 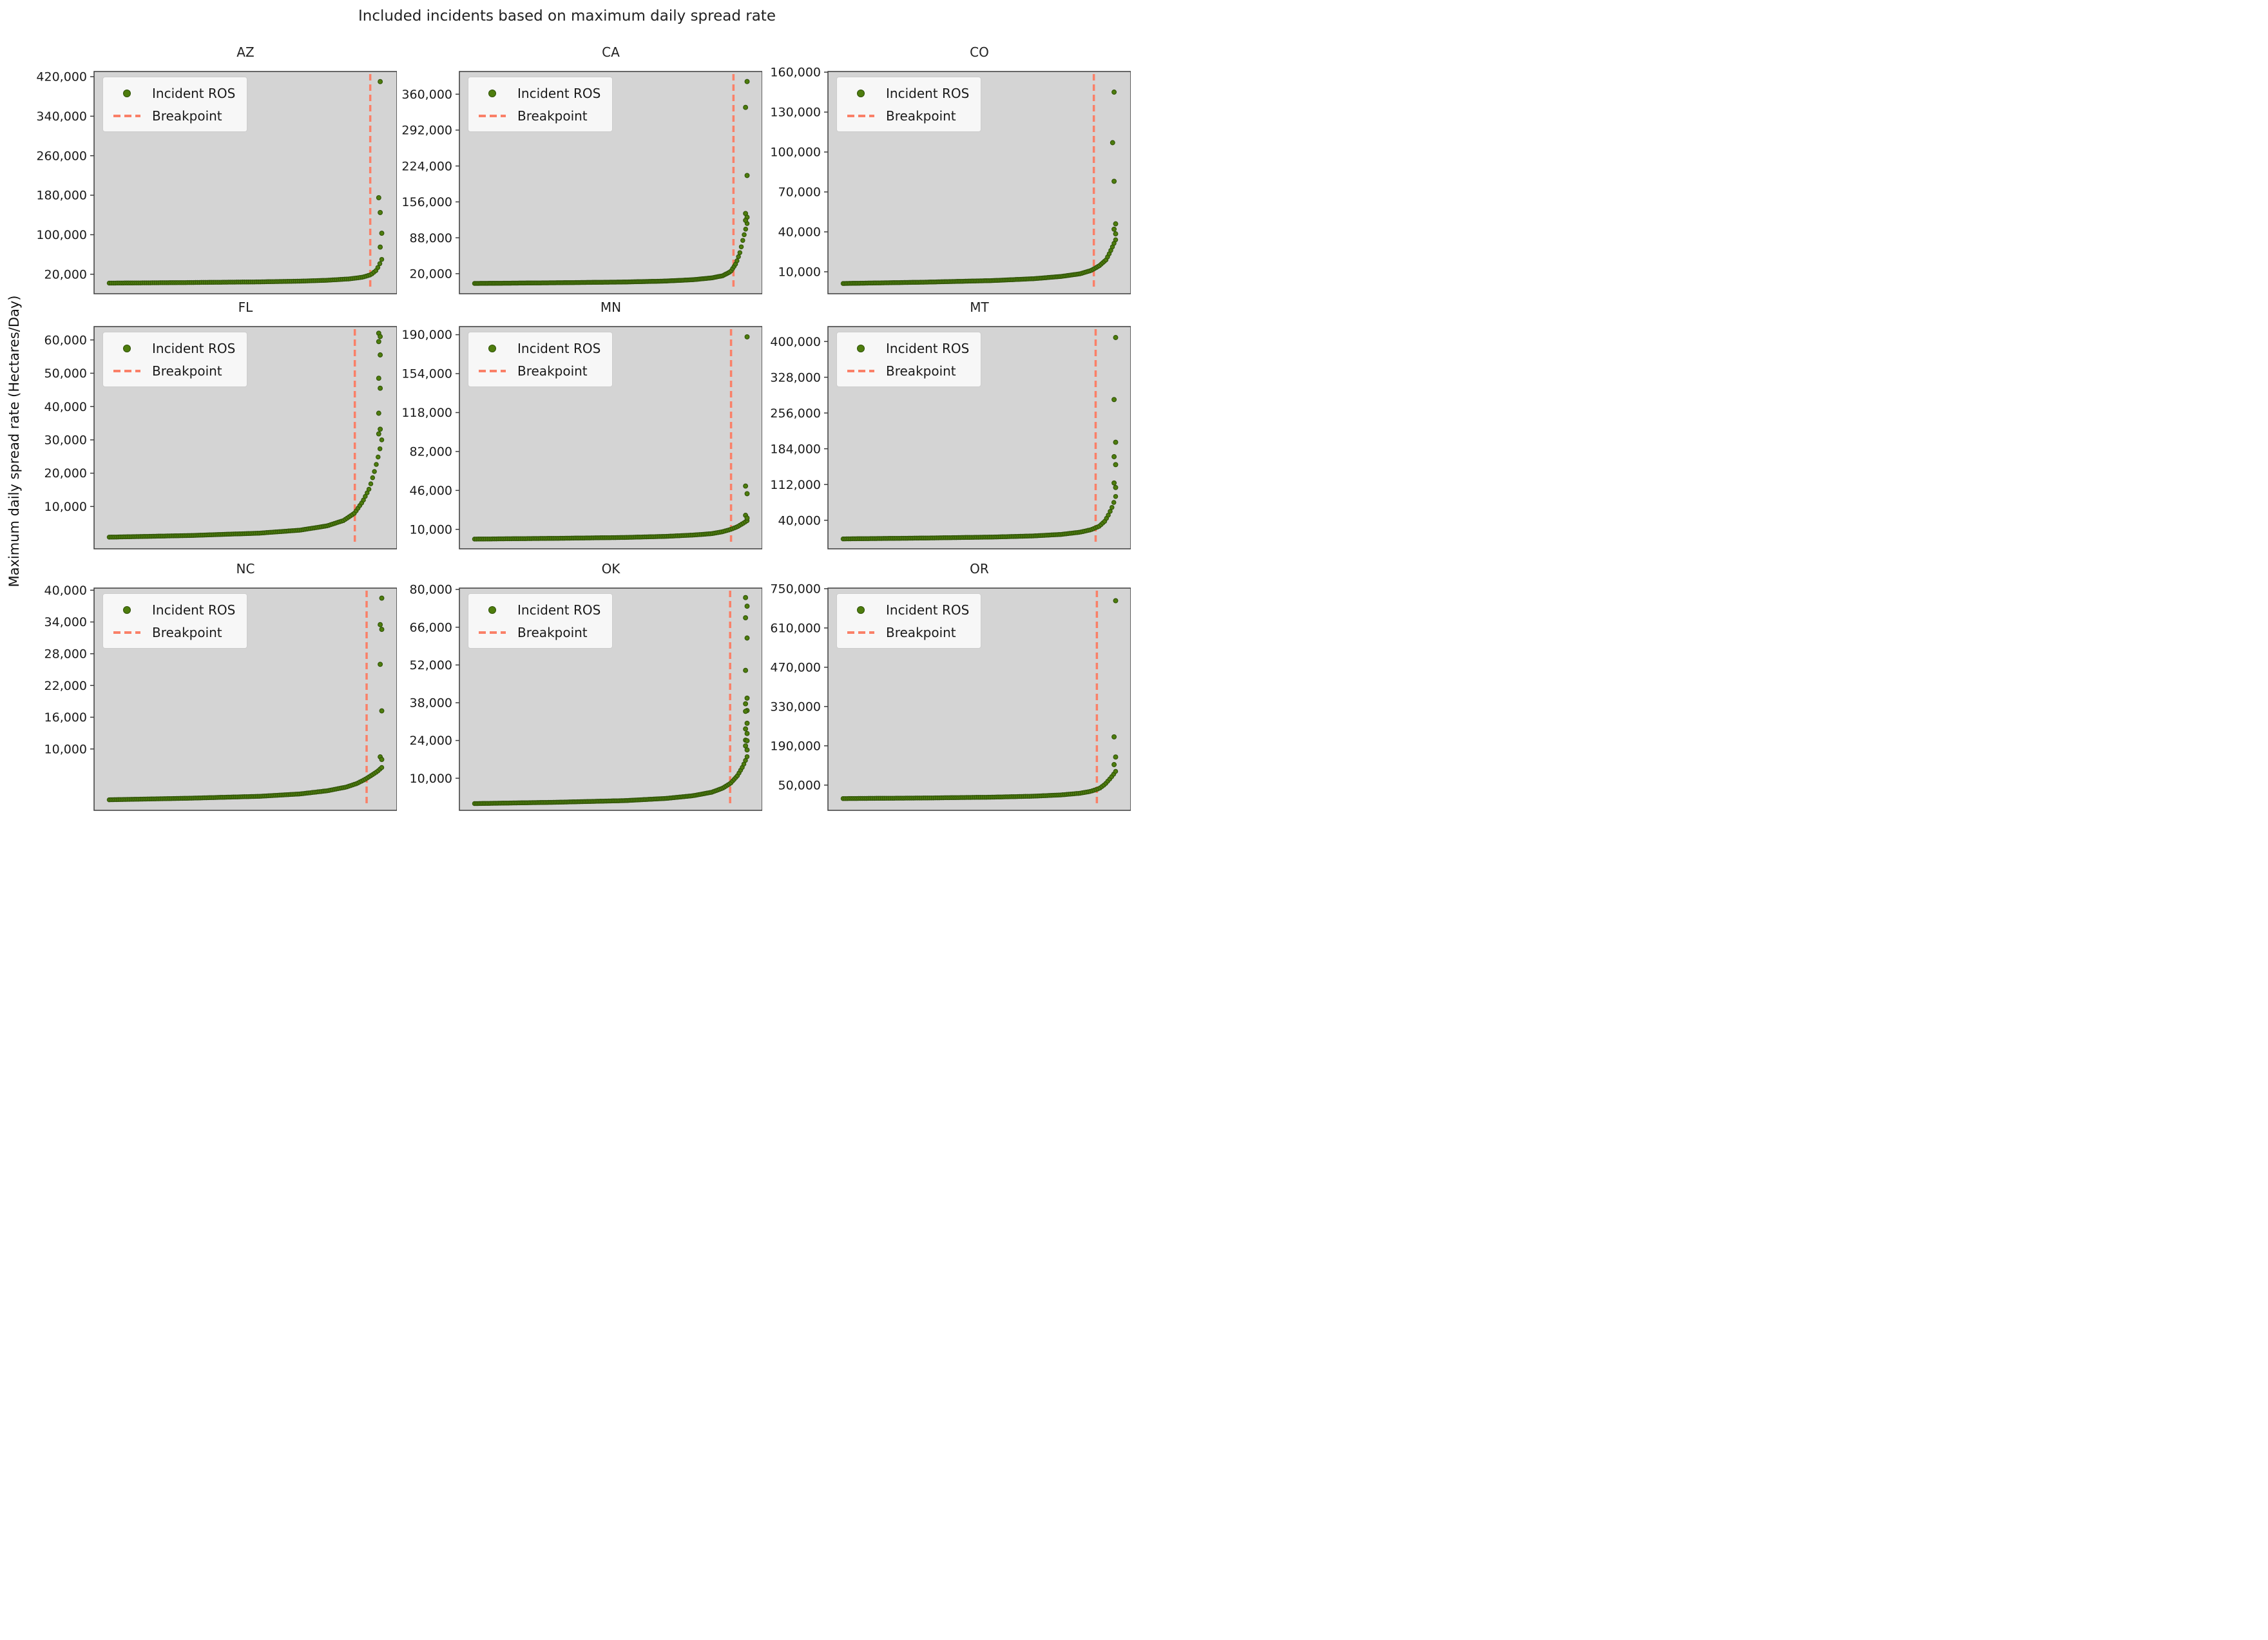 What do you see at coordinates (795, 746) in the screenshot?
I see `y-tick-label: 190,000` at bounding box center [795, 746].